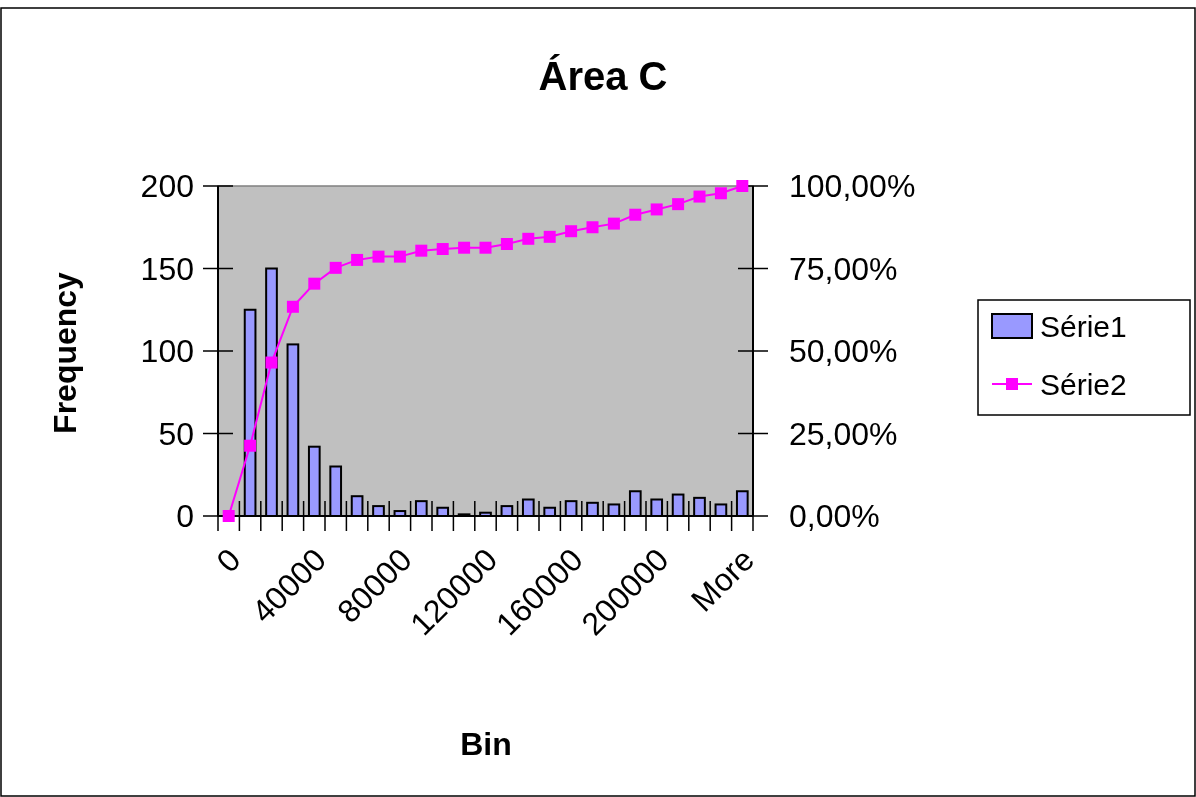 This screenshot has width=1196, height=797. I want to click on y-tick-label: 100, so click(167, 351).